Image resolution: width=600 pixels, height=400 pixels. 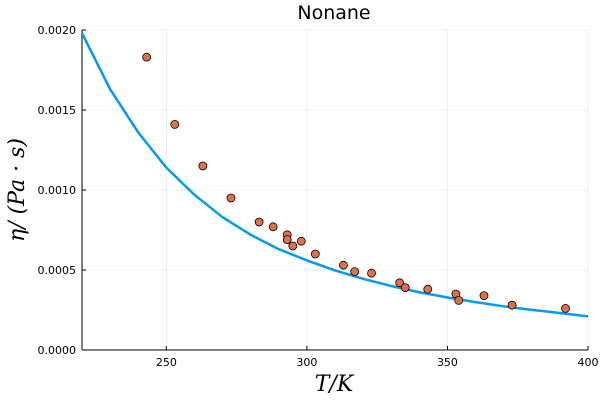 What do you see at coordinates (306, 362) in the screenshot?
I see `x-tick-label: 300` at bounding box center [306, 362].